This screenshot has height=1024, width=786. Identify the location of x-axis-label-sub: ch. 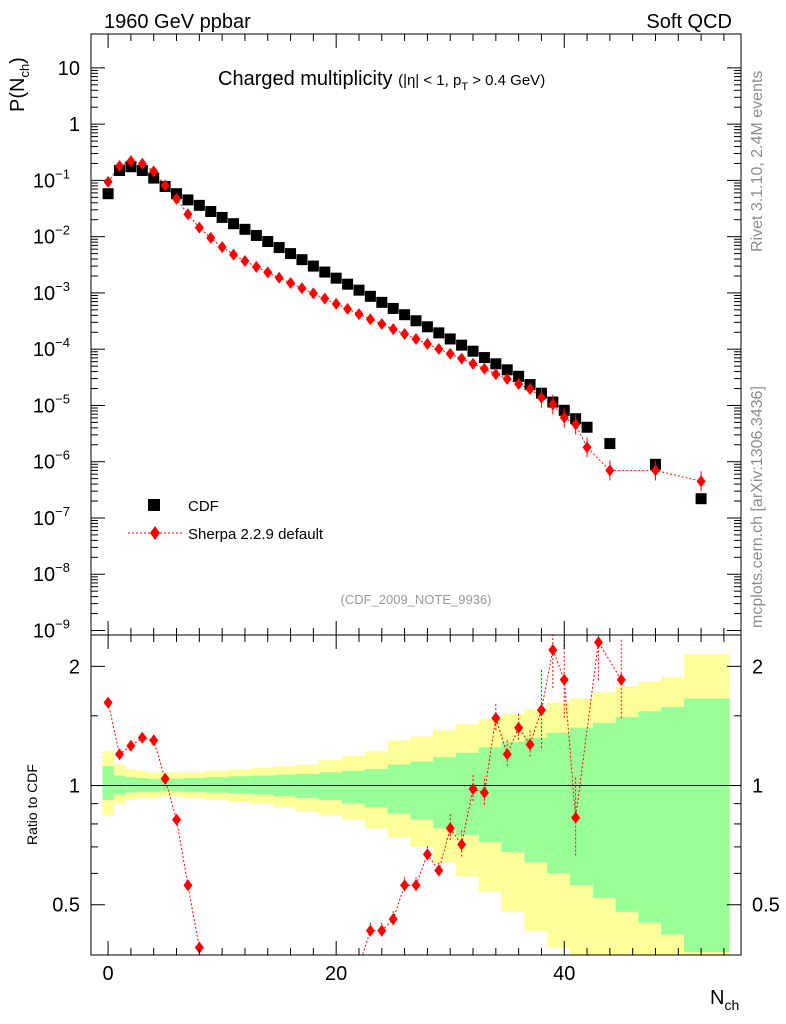
(731, 1005).